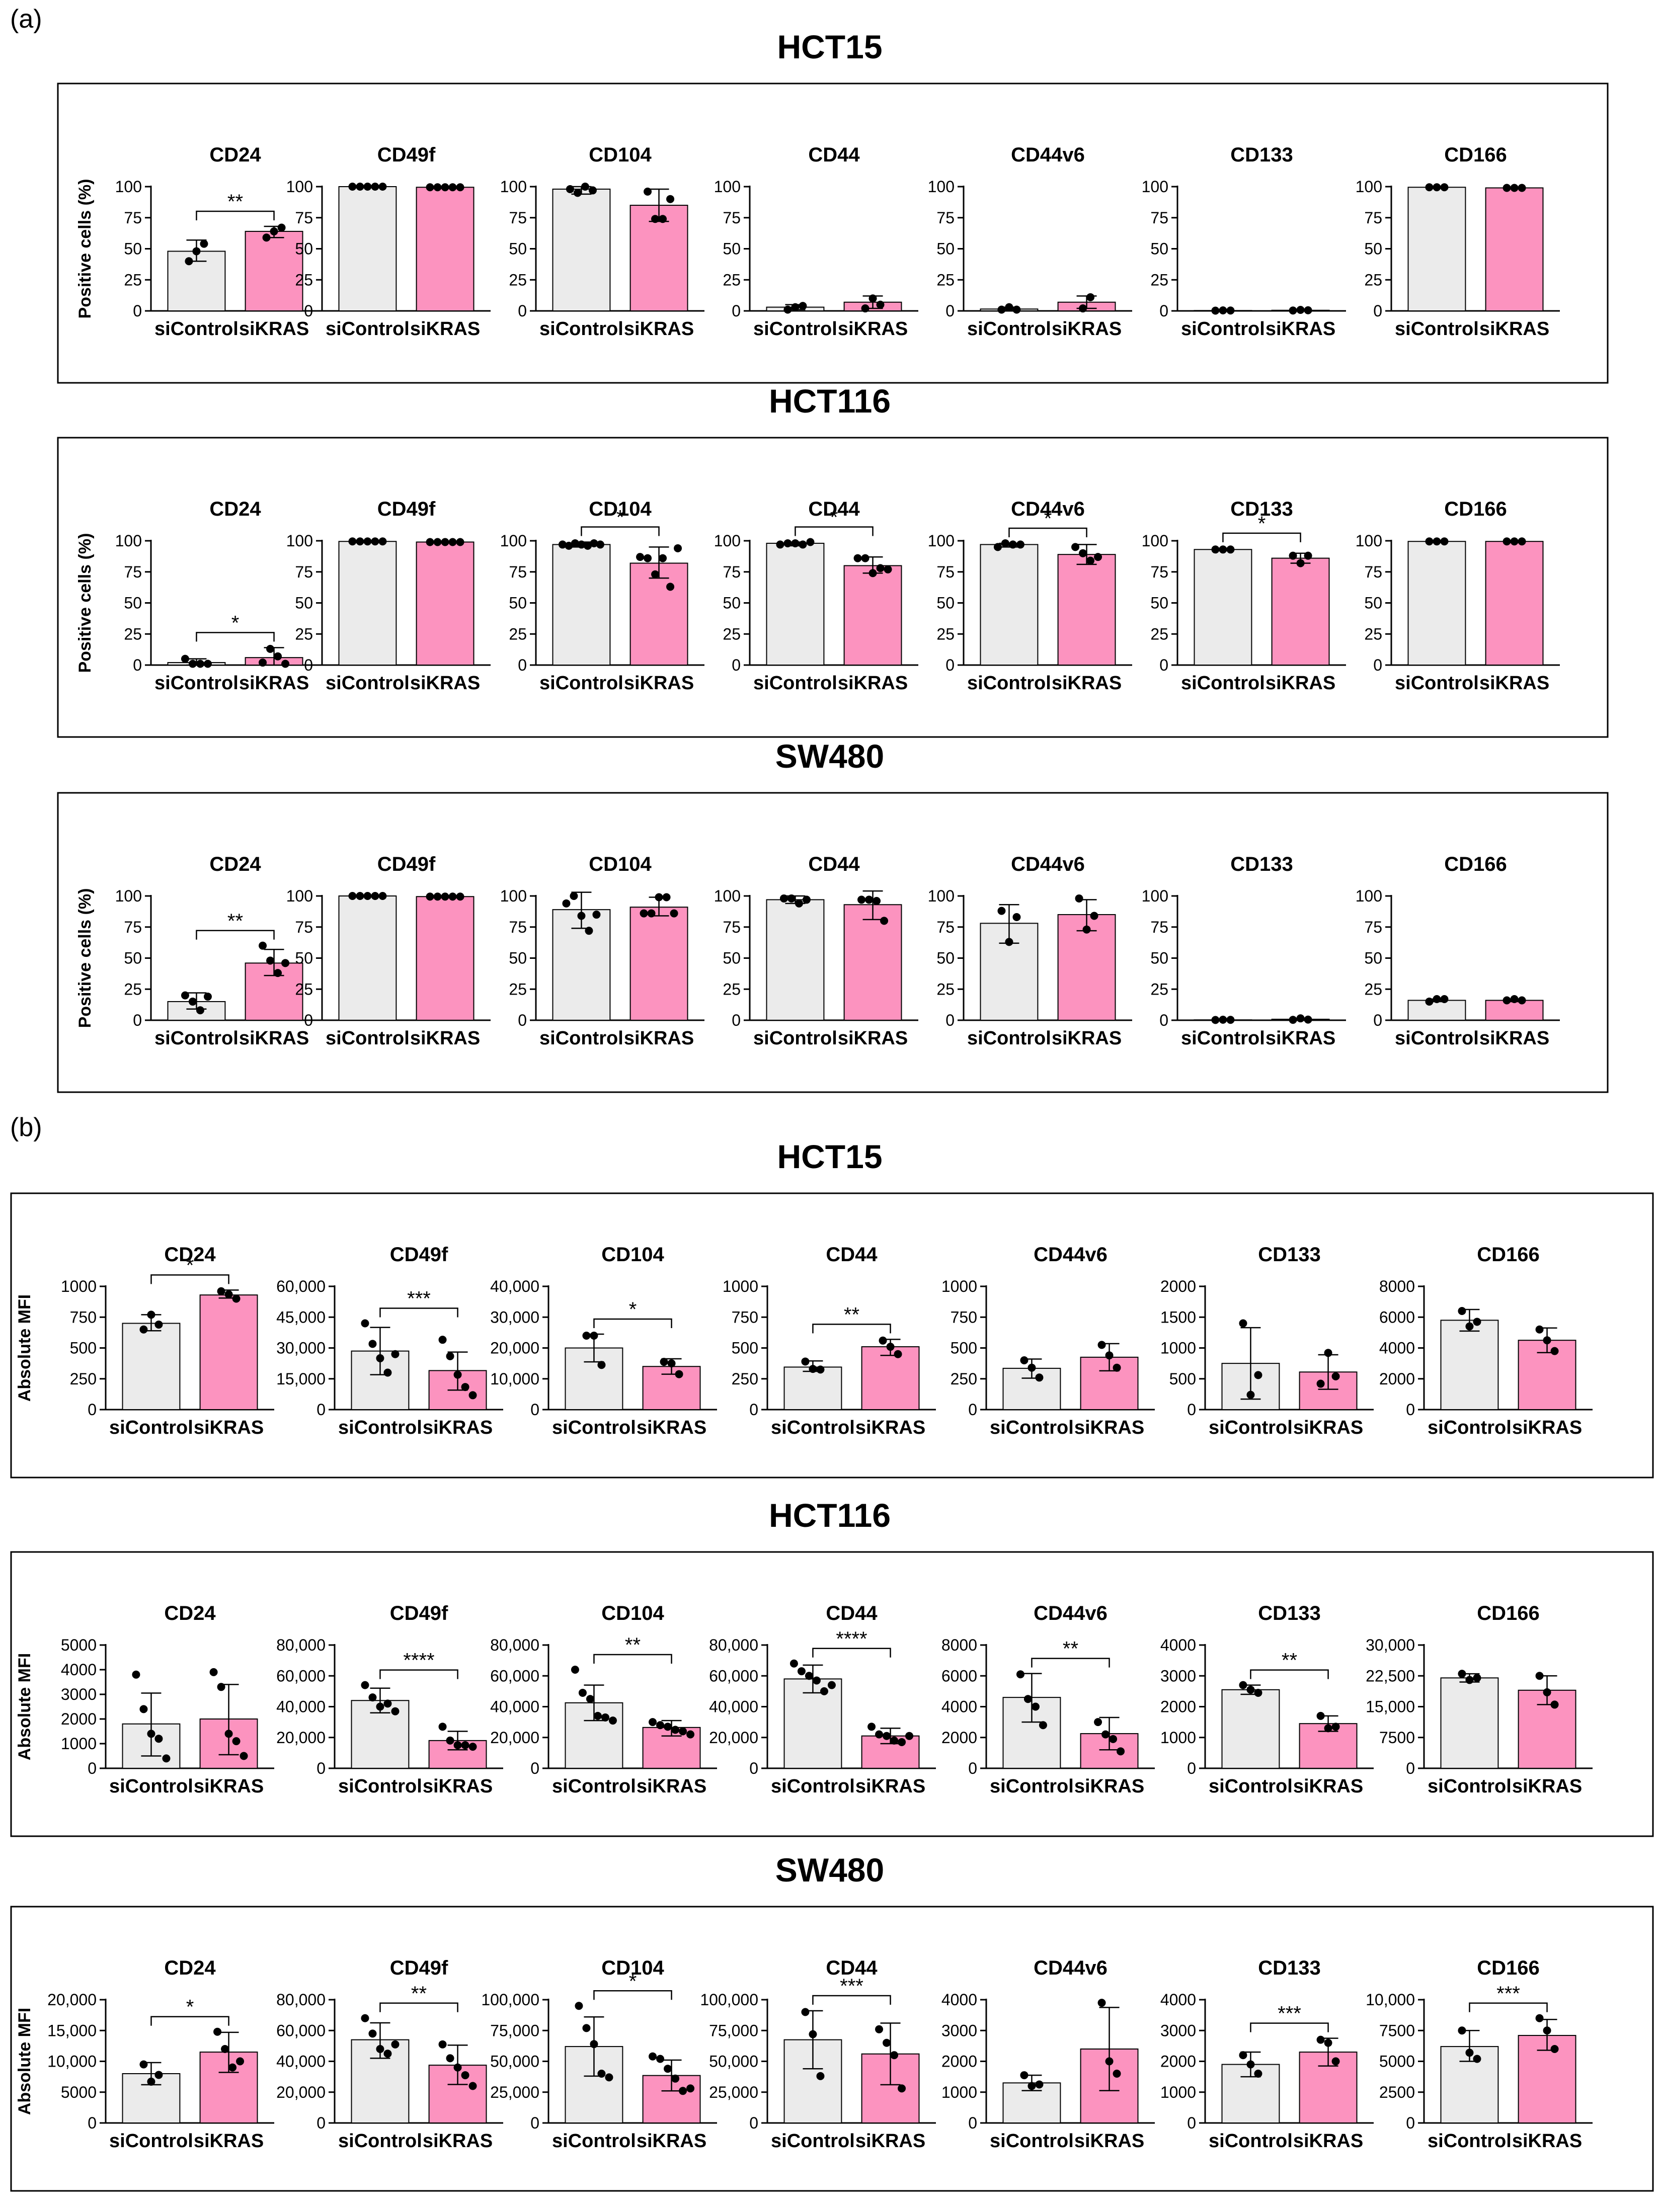 This screenshot has height=2212, width=1660. Describe the element at coordinates (1030, 596) in the screenshot. I see `bar-chart: CD44v6 0 25 50 75 100 siControl siKRAS *` at that location.